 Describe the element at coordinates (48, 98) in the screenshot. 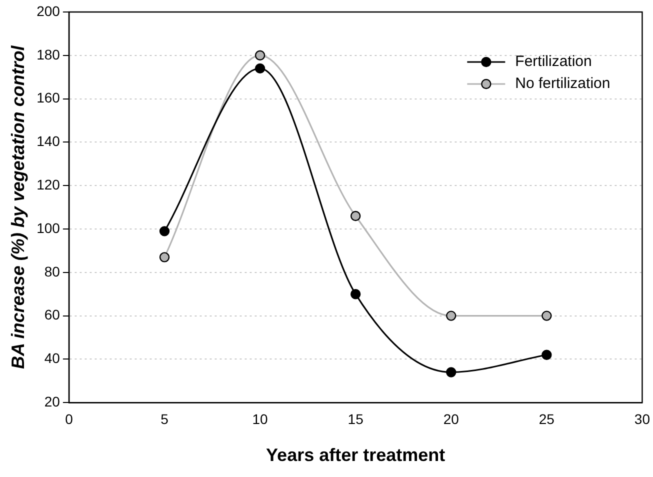

I see `y-tick-label: 160` at that location.